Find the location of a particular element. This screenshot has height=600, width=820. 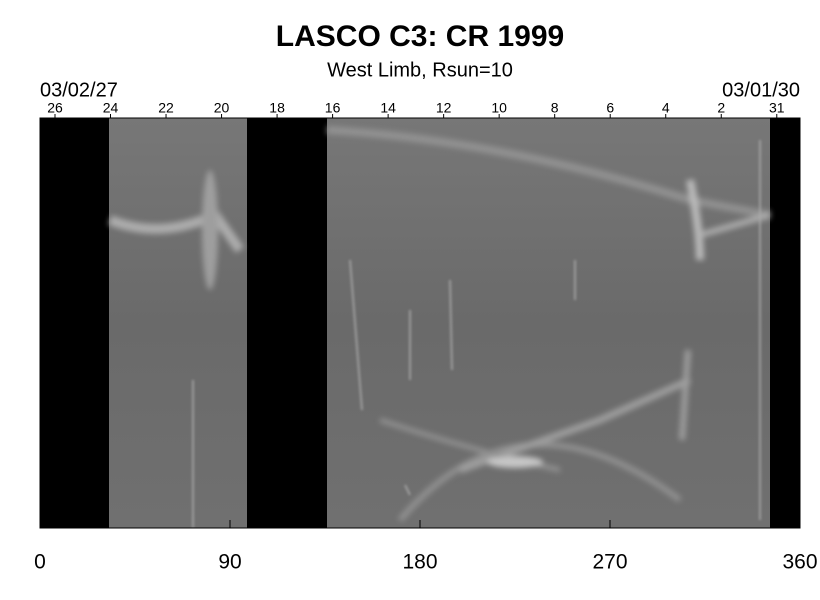

top-tick-label: 31 is located at coordinates (777, 108).